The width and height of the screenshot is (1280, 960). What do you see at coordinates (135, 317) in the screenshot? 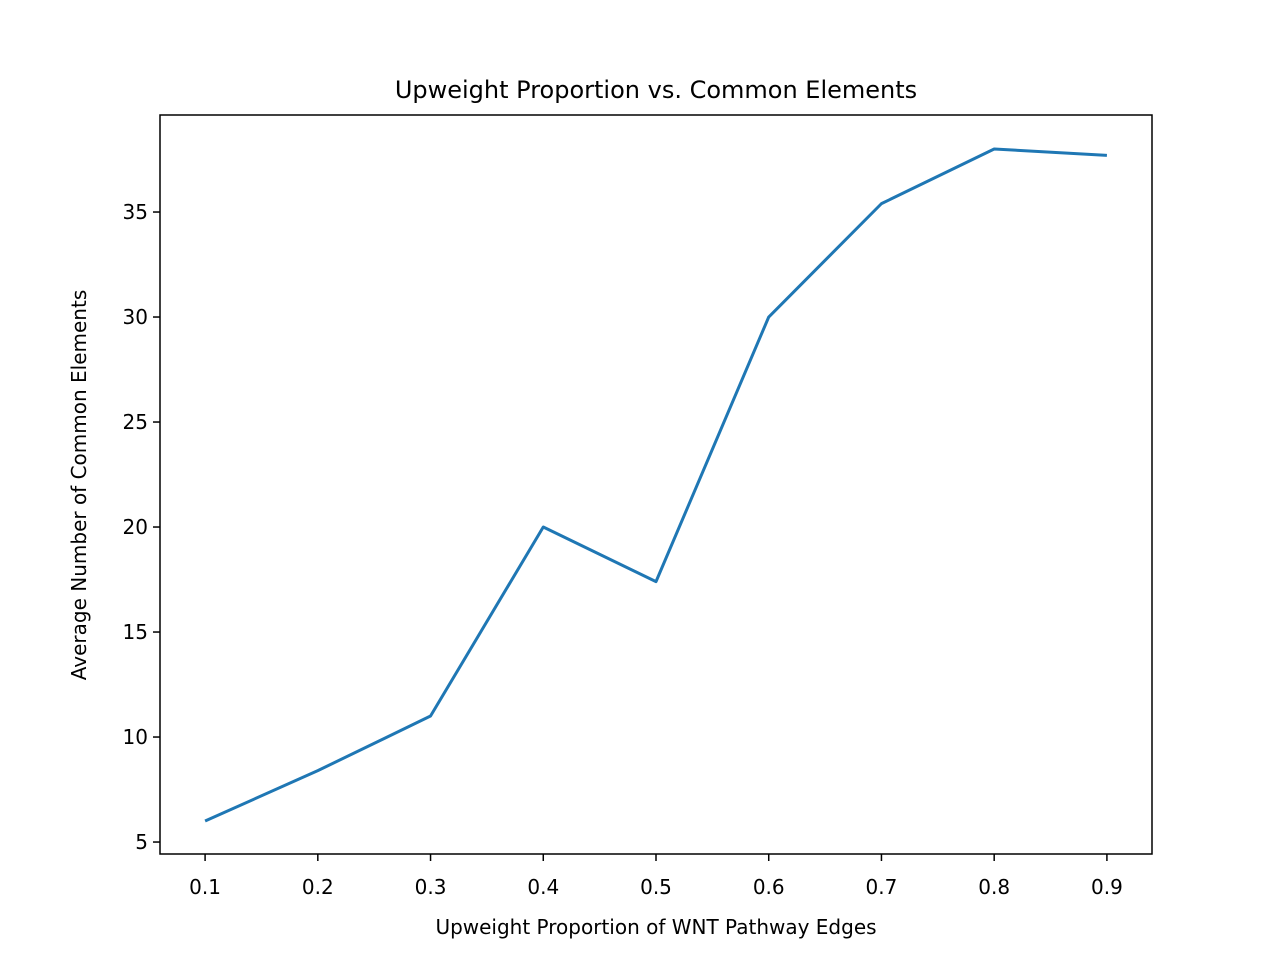
I see `y-tick-label: 30` at bounding box center [135, 317].